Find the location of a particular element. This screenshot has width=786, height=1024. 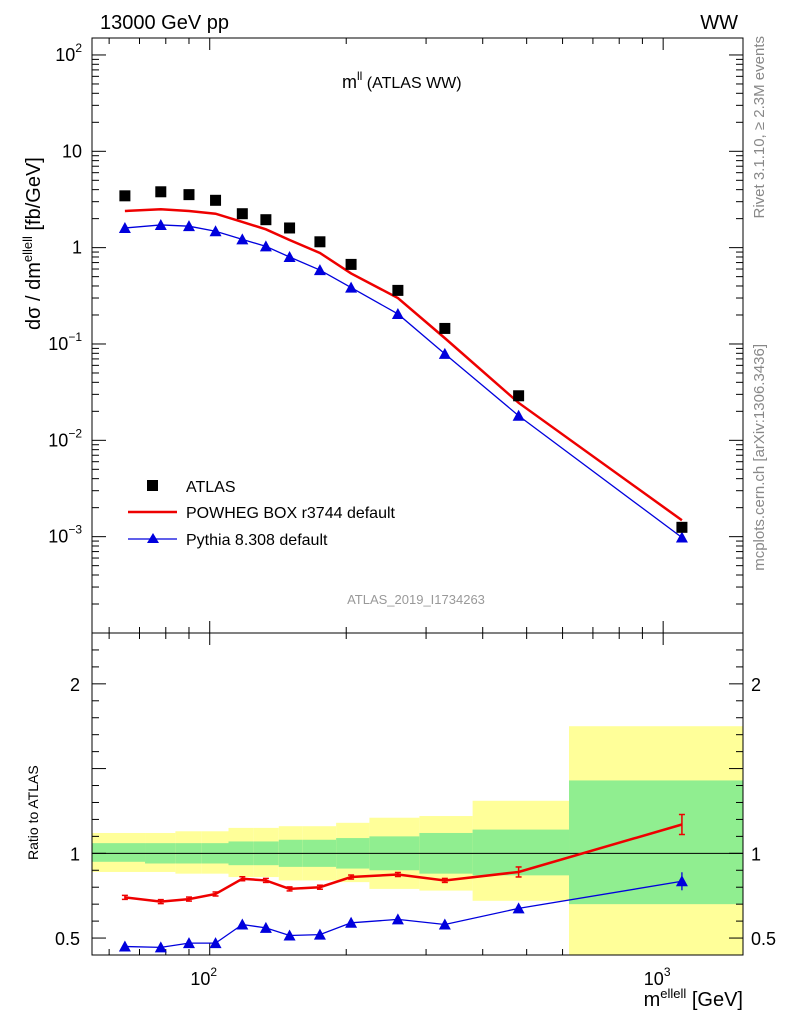

legend-label-atlas: ATLAS is located at coordinates (211, 487).